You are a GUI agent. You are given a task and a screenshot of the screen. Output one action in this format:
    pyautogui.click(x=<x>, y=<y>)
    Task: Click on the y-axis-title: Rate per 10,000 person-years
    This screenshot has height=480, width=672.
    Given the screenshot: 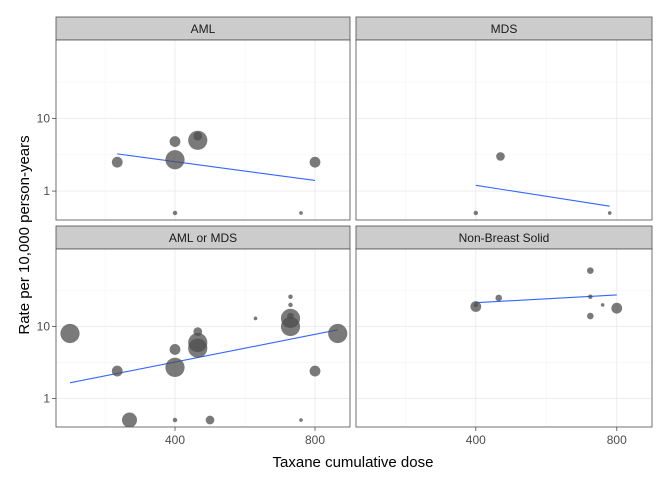 What is the action you would take?
    pyautogui.click(x=24, y=234)
    